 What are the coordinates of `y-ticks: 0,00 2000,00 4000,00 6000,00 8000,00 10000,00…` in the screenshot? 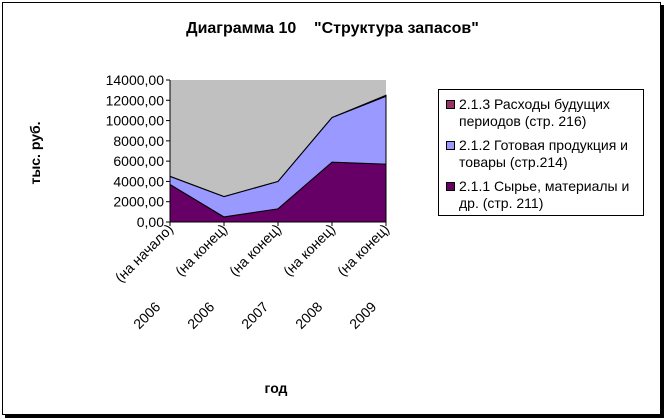 It's located at (138, 151).